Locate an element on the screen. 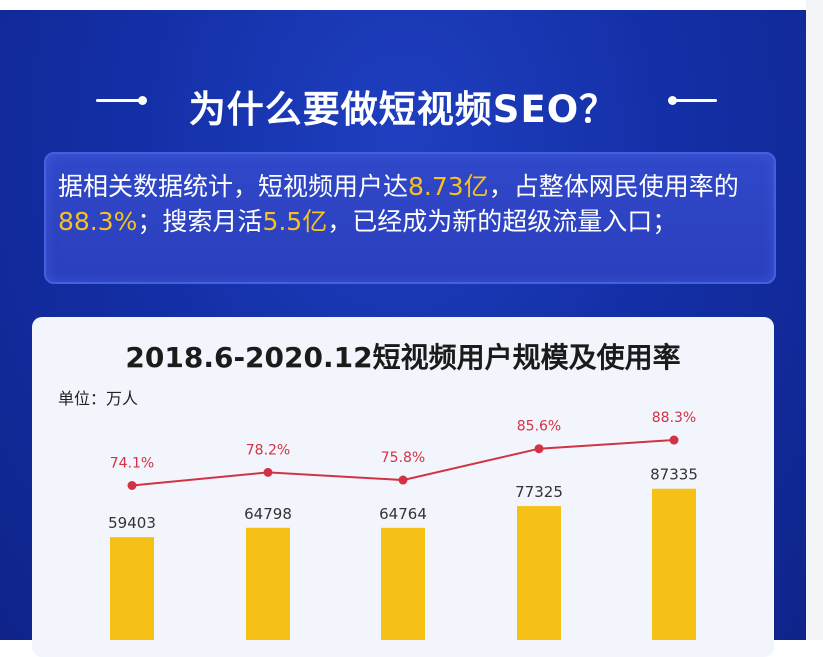 The image size is (823, 657). bar-value-label-3: 77325 is located at coordinates (539, 492).